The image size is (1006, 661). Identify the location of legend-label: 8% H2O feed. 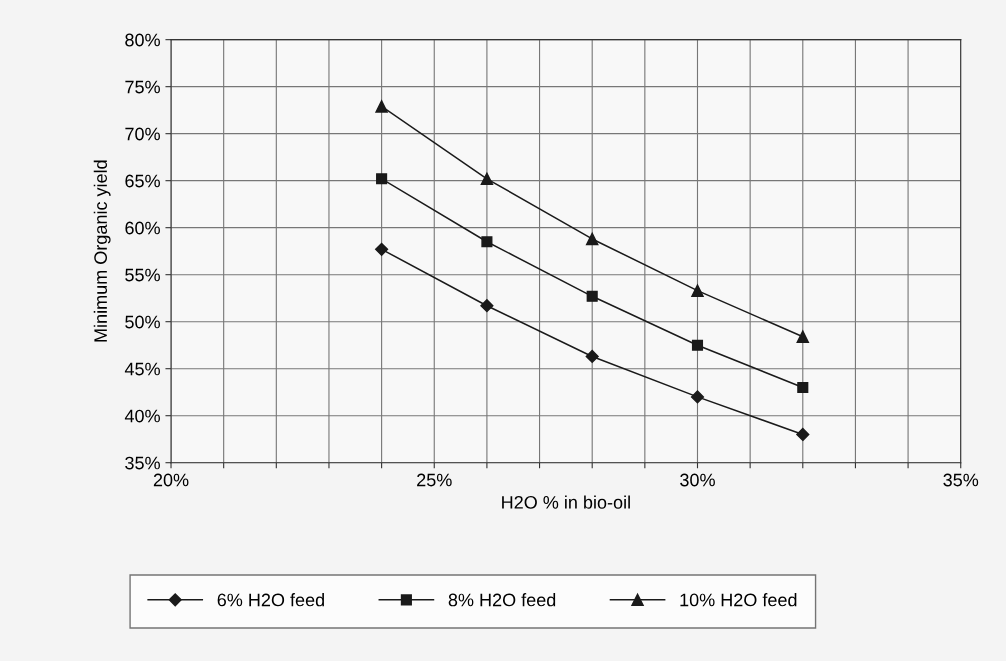
(502, 600).